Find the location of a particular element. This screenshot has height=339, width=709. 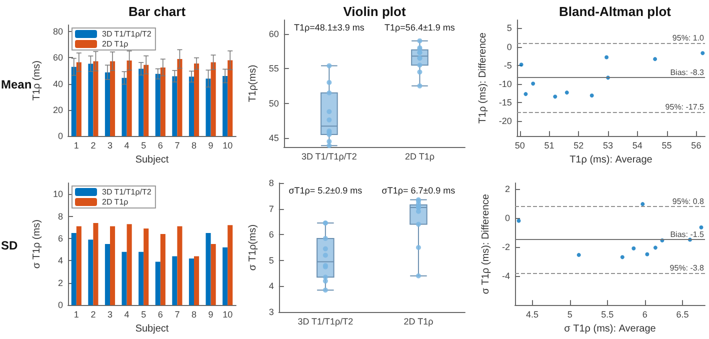

y-tick-label: -10 is located at coordinates (505, 84).